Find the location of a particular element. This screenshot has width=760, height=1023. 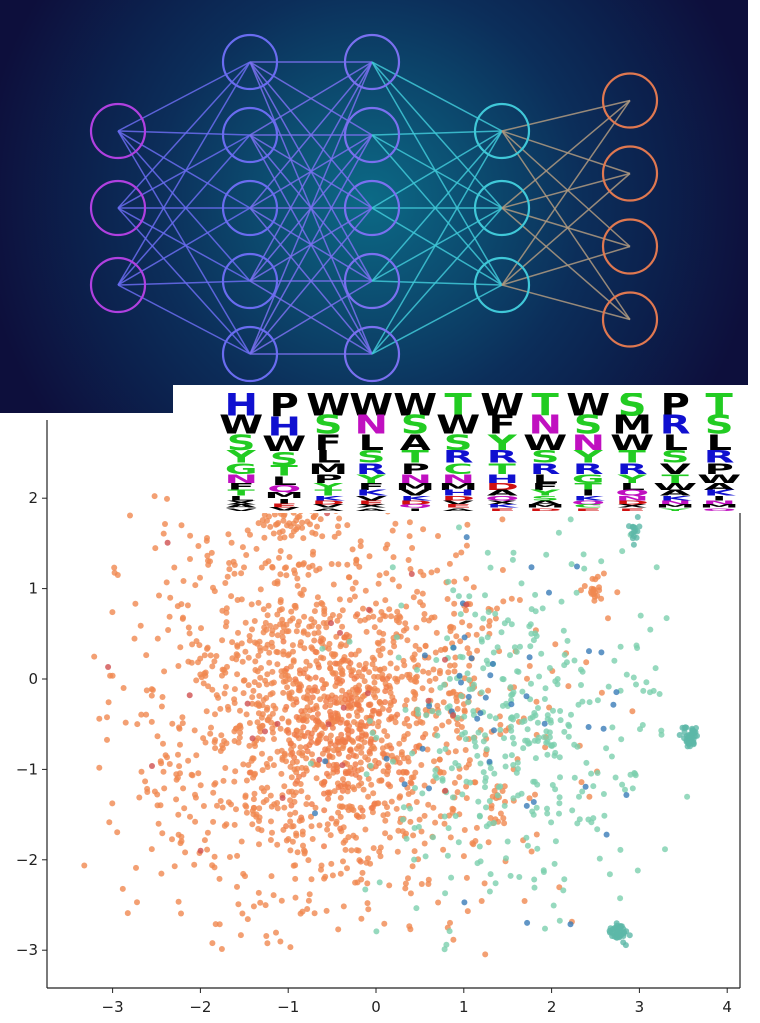

logo-letter: H is located at coordinates (241, 408).